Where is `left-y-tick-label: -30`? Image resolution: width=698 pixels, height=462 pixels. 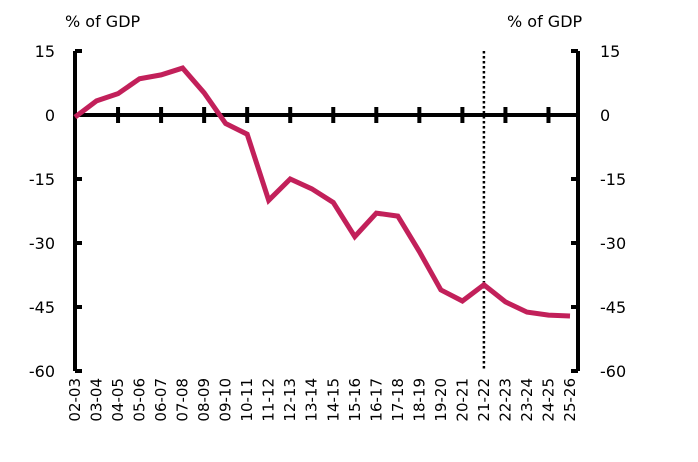 left-y-tick-label: -30 is located at coordinates (42, 243).